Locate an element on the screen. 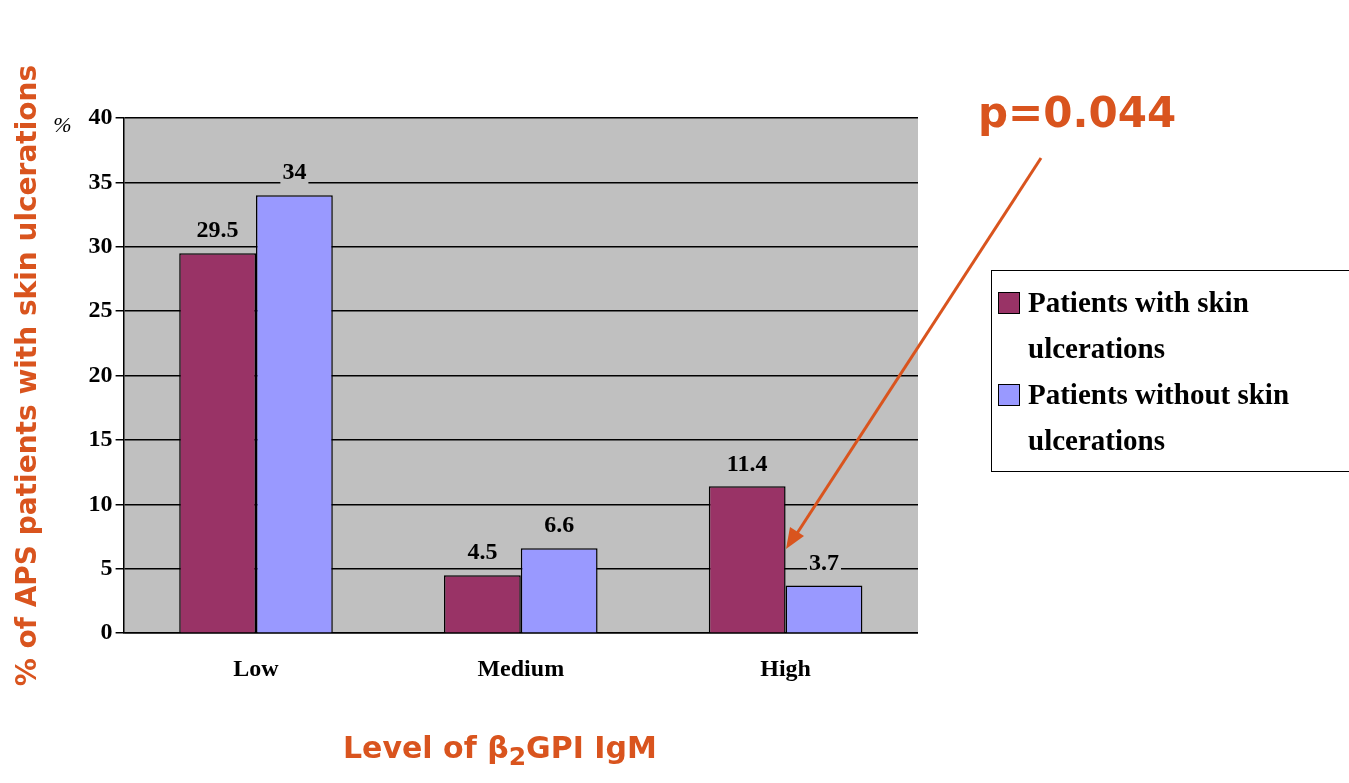 The image size is (1349, 783). data-label: 34 is located at coordinates (294, 171).